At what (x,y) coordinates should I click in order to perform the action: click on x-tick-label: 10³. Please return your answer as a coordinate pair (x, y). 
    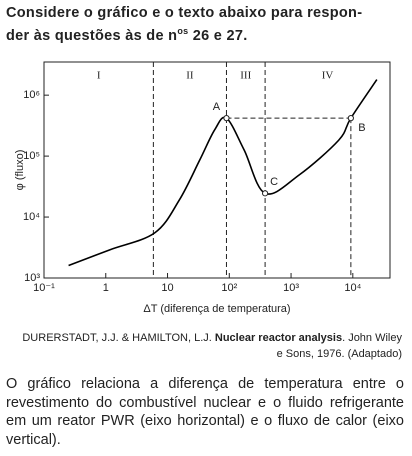
    Looking at the image, I should click on (291, 288).